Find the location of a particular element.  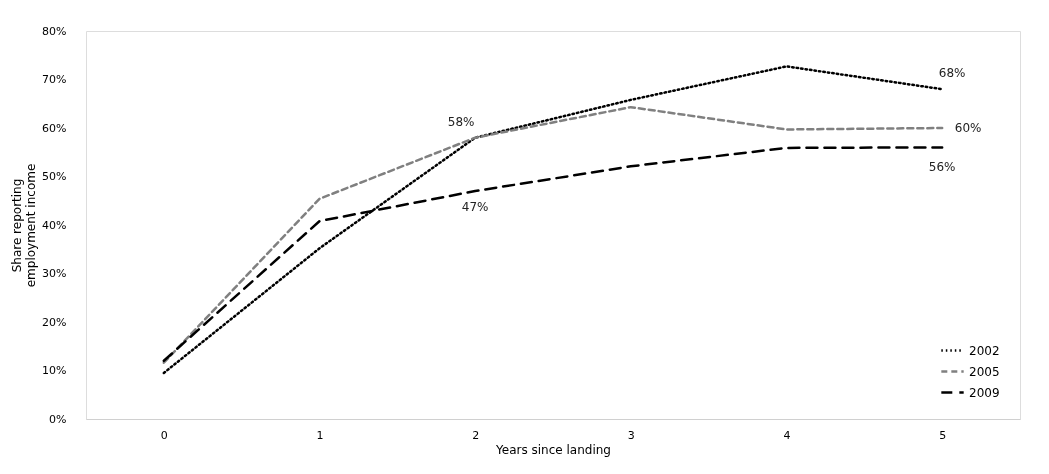

x-tick-label: 1 is located at coordinates (320, 435).